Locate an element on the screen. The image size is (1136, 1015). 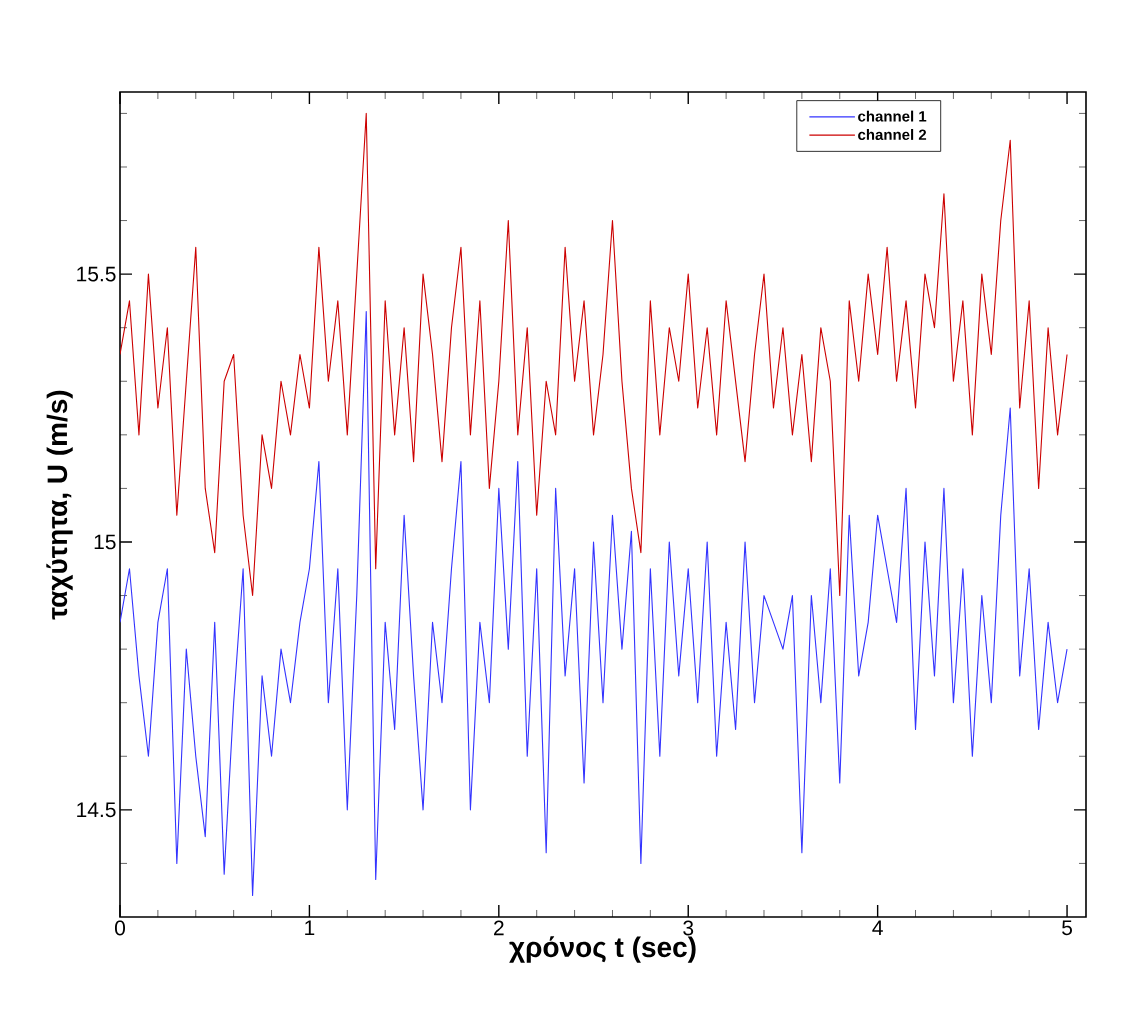
y-tick-label: 15 is located at coordinates (105, 542).